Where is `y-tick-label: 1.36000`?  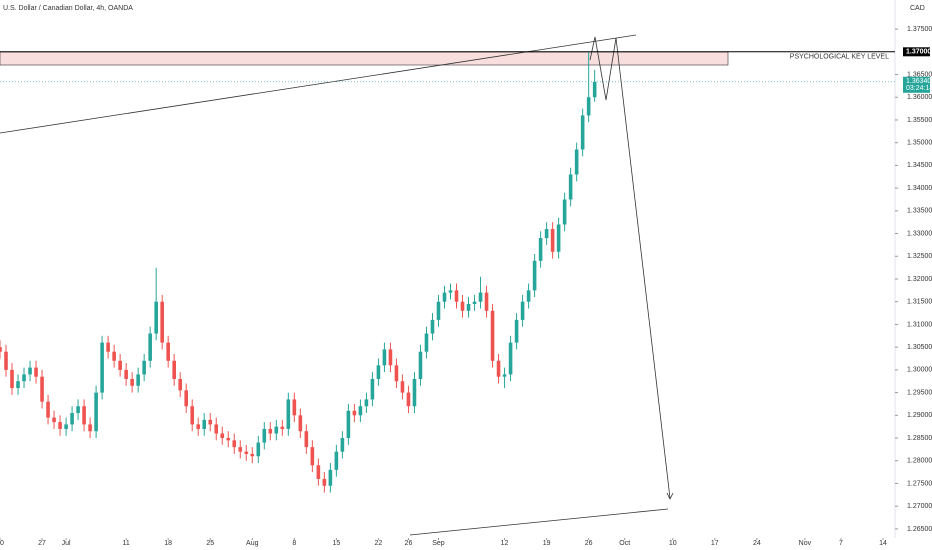 y-tick-label: 1.36000 is located at coordinates (919, 97).